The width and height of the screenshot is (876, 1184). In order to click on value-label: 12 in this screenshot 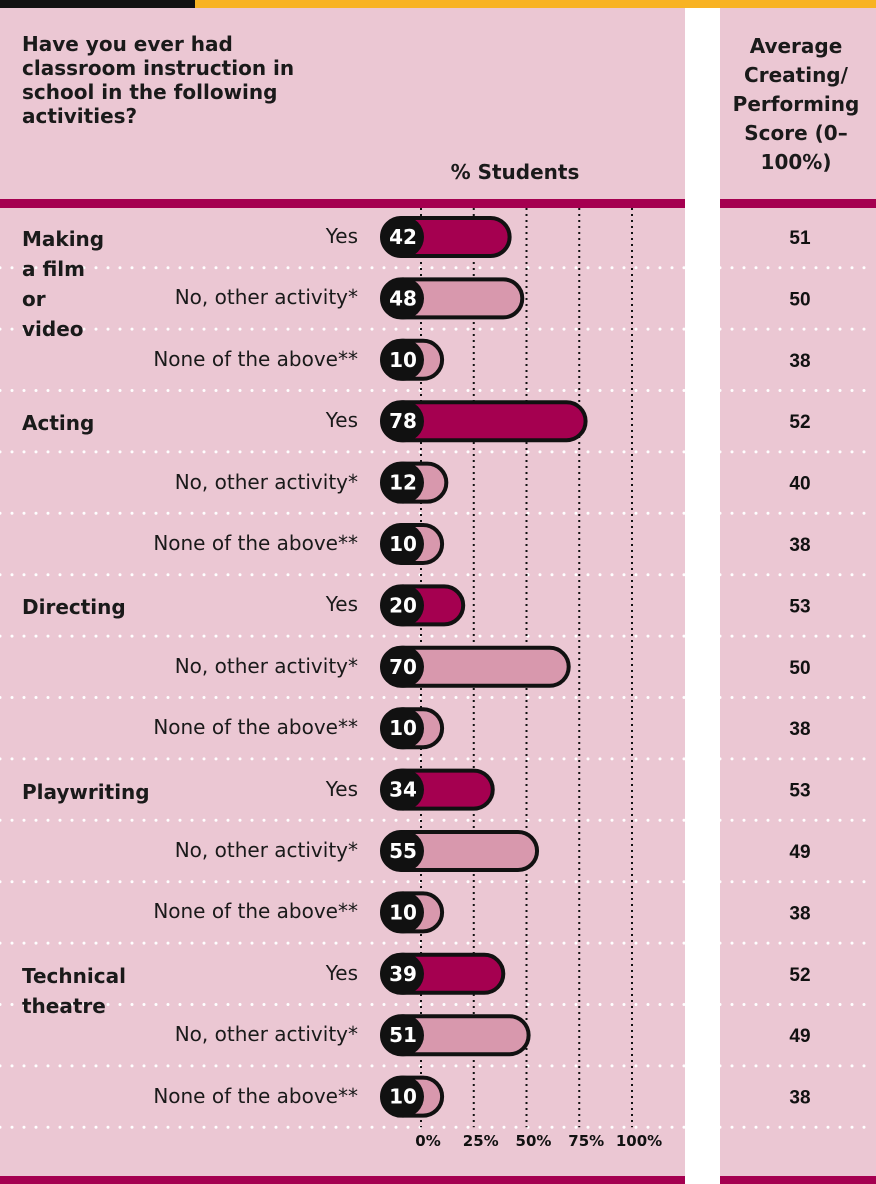, I will do `click(403, 483)`.